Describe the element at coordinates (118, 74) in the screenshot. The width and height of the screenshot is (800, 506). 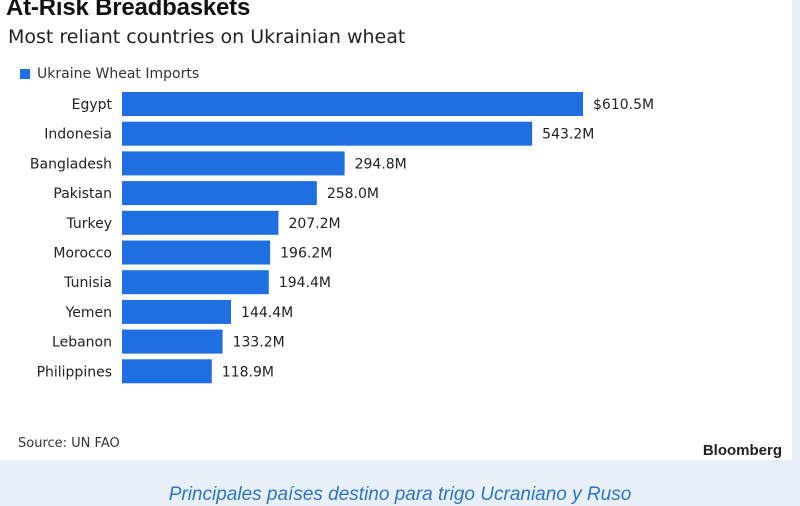
I see `legend-label: Ukraine Wheat Imports` at that location.